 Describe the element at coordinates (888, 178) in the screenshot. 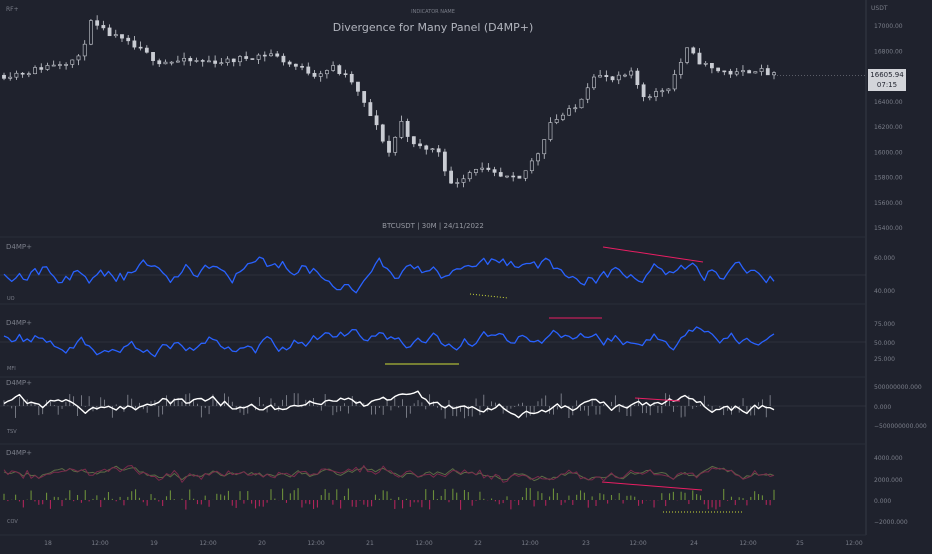

I see `price-tick-label: 15800.00` at that location.